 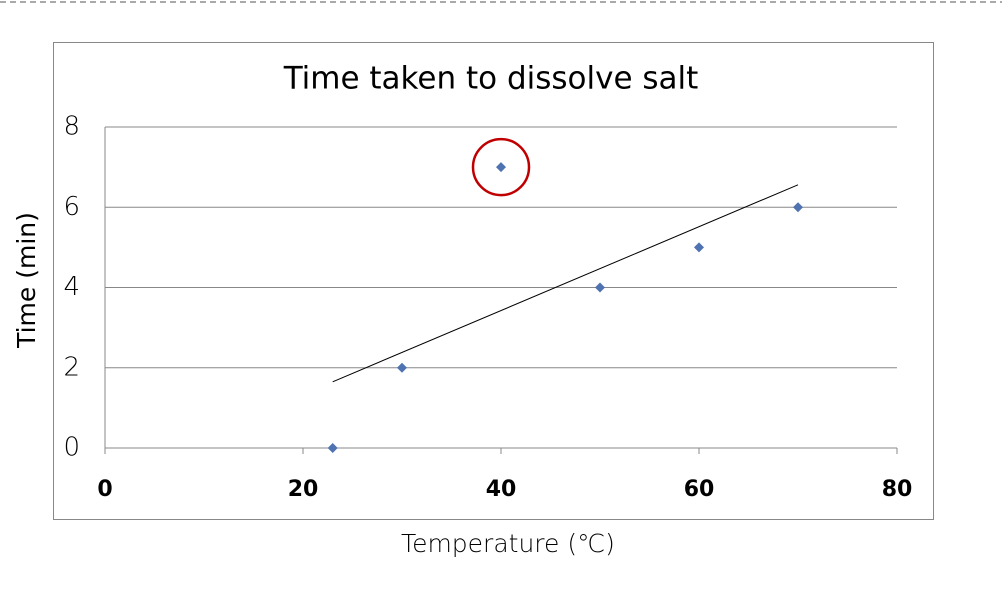 I want to click on x-tick-label: 0, so click(x=104, y=489).